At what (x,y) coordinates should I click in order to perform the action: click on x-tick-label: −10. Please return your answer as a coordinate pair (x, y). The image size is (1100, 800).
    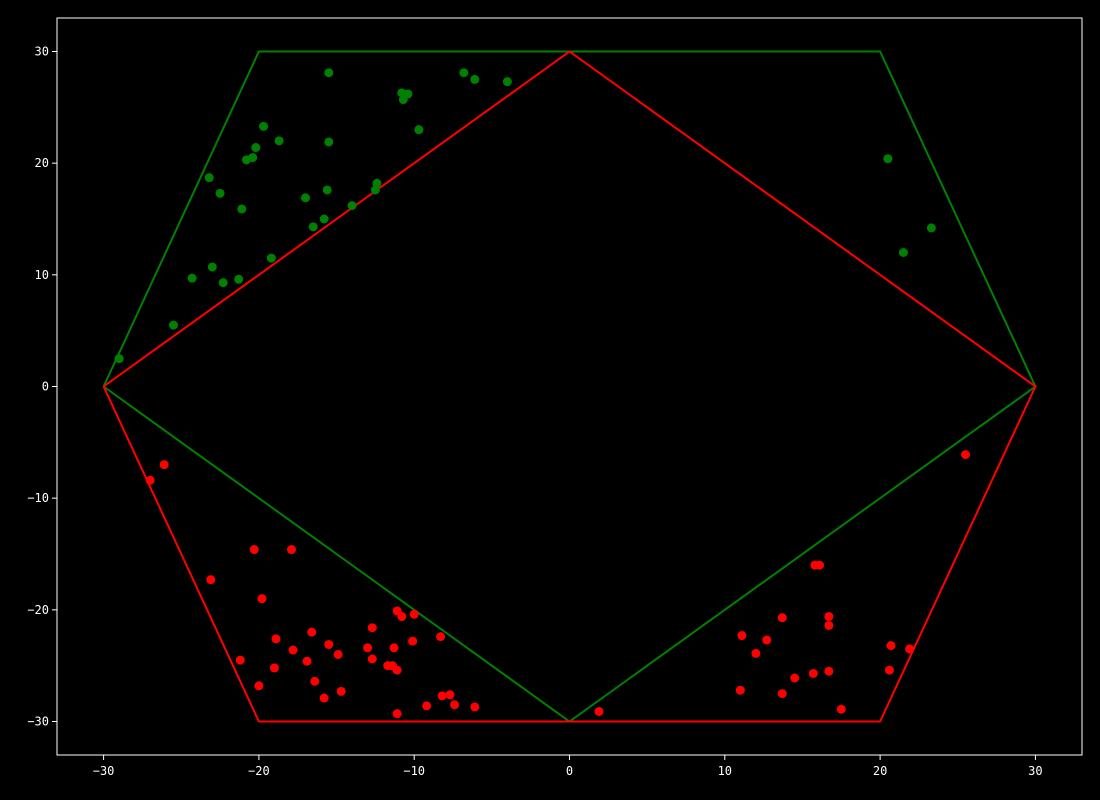
    Looking at the image, I should click on (414, 771).